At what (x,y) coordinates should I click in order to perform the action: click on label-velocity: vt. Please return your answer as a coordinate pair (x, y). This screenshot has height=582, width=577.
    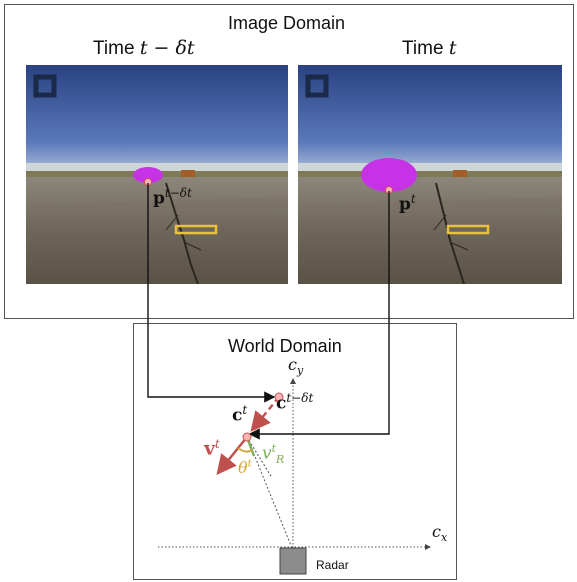
    Looking at the image, I should click on (212, 448).